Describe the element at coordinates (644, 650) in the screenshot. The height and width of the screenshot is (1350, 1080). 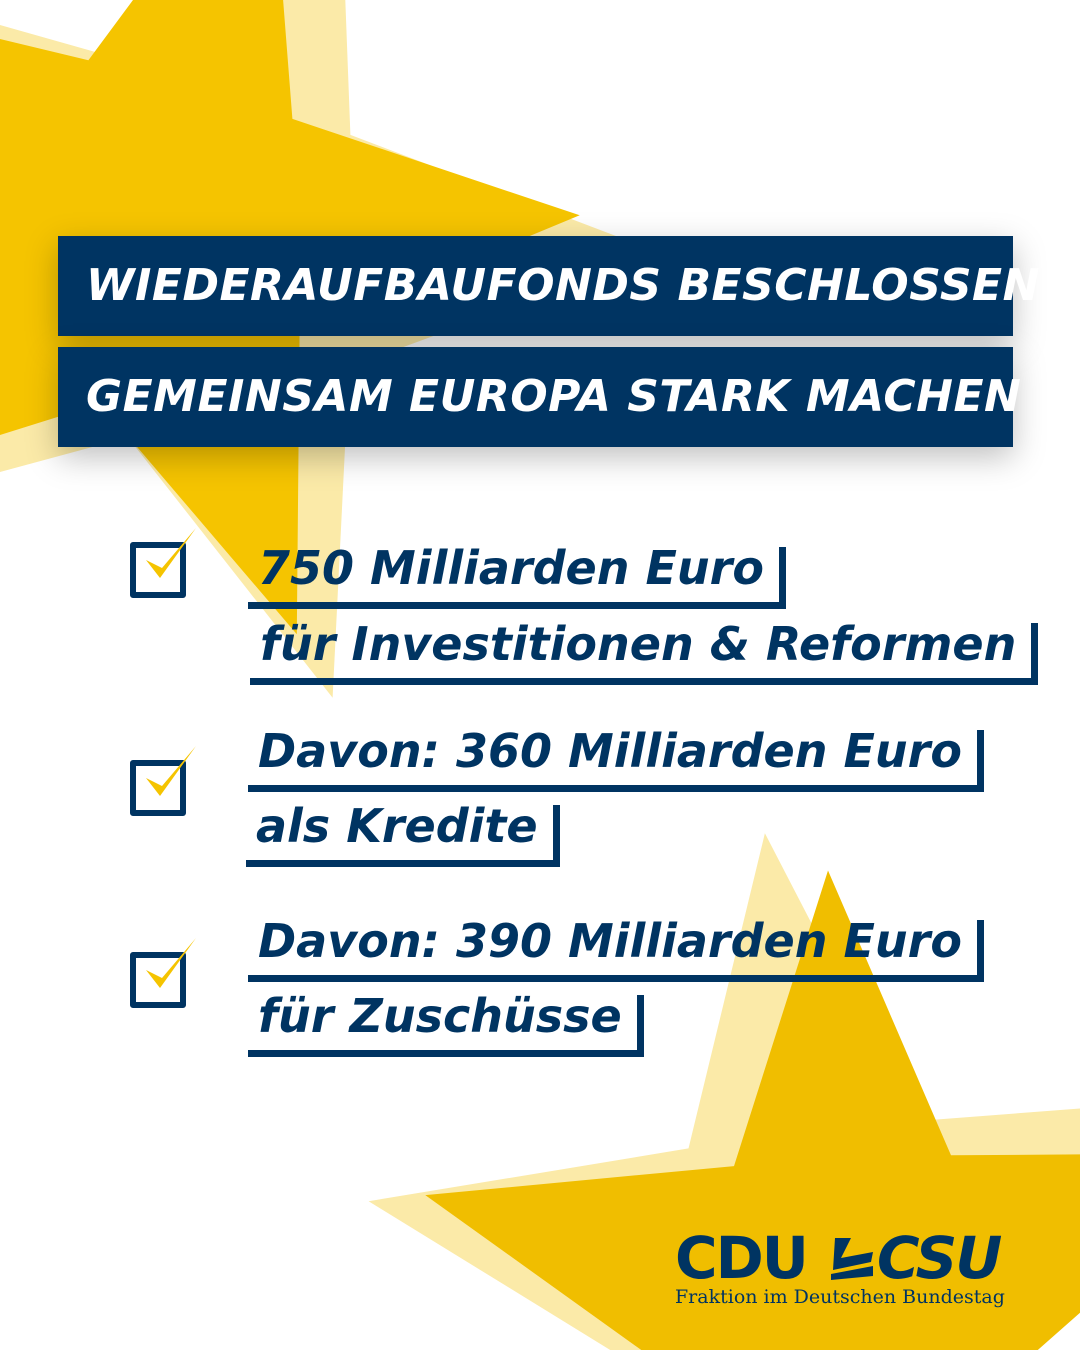
I see `item-1-line-2: für Investitionen & Reformen` at that location.